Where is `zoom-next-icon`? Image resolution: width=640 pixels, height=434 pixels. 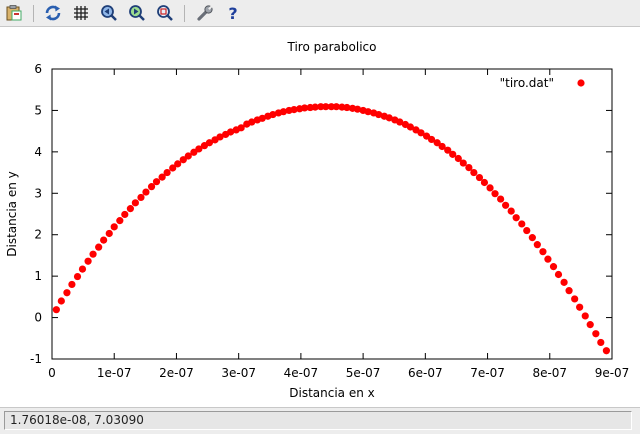 zoom-next-icon is located at coordinates (137, 13).